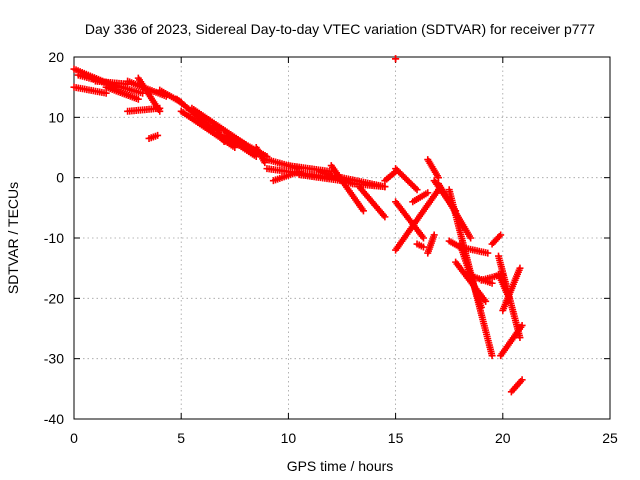 The width and height of the screenshot is (640, 480). I want to click on x-tick-label: 0, so click(74, 438).